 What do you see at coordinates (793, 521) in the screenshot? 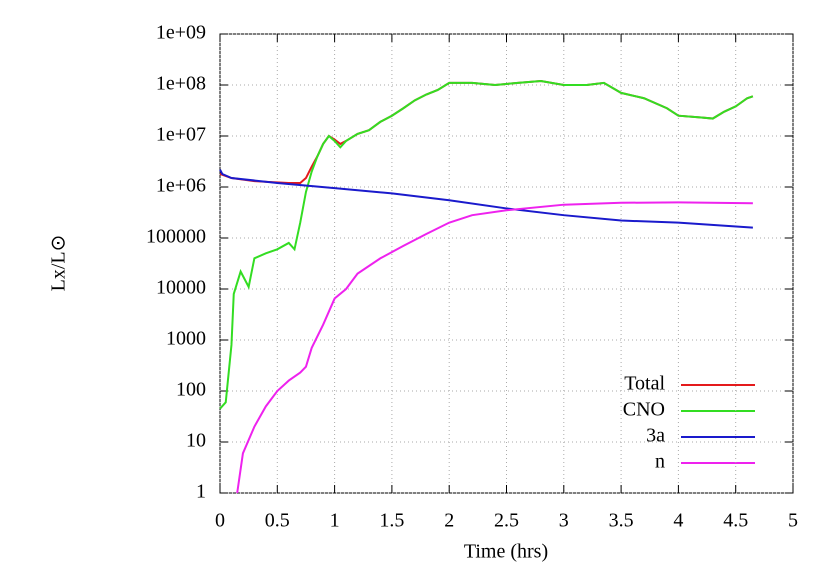
I see `x-tick-label: 5` at bounding box center [793, 521].